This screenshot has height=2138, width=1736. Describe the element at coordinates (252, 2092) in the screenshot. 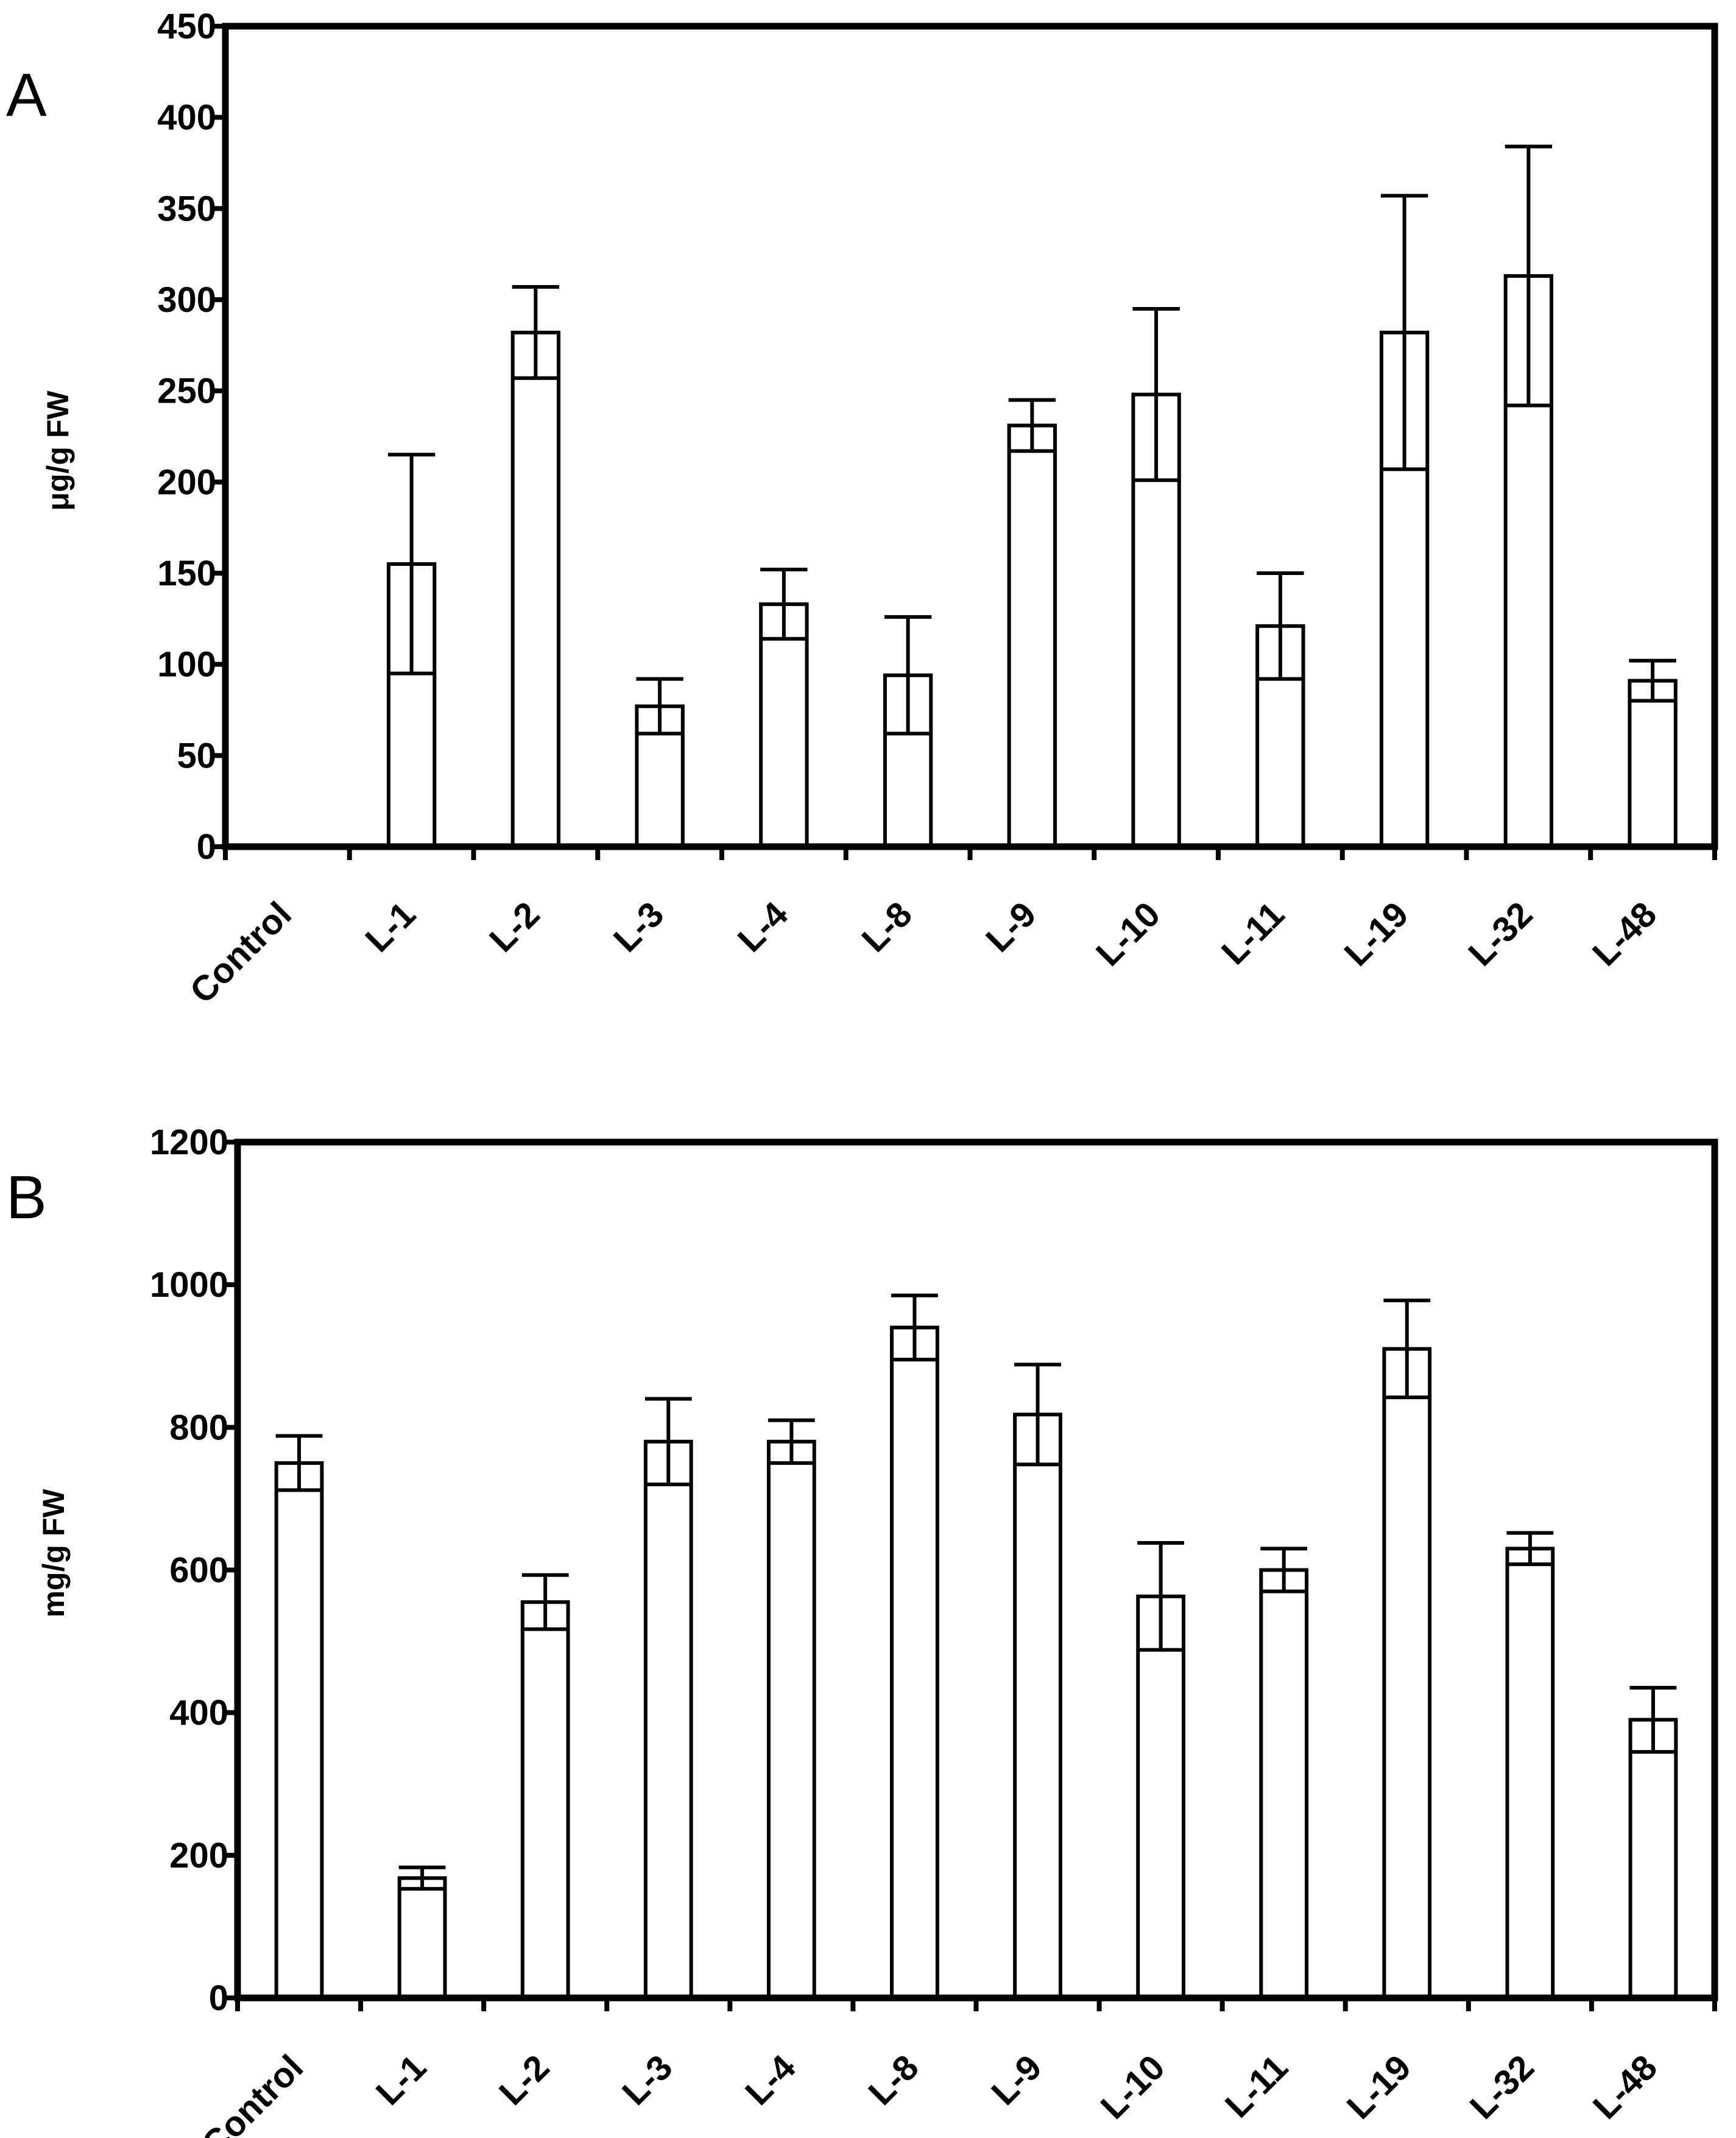

I see `panel-b-x-tick-label: Control` at that location.